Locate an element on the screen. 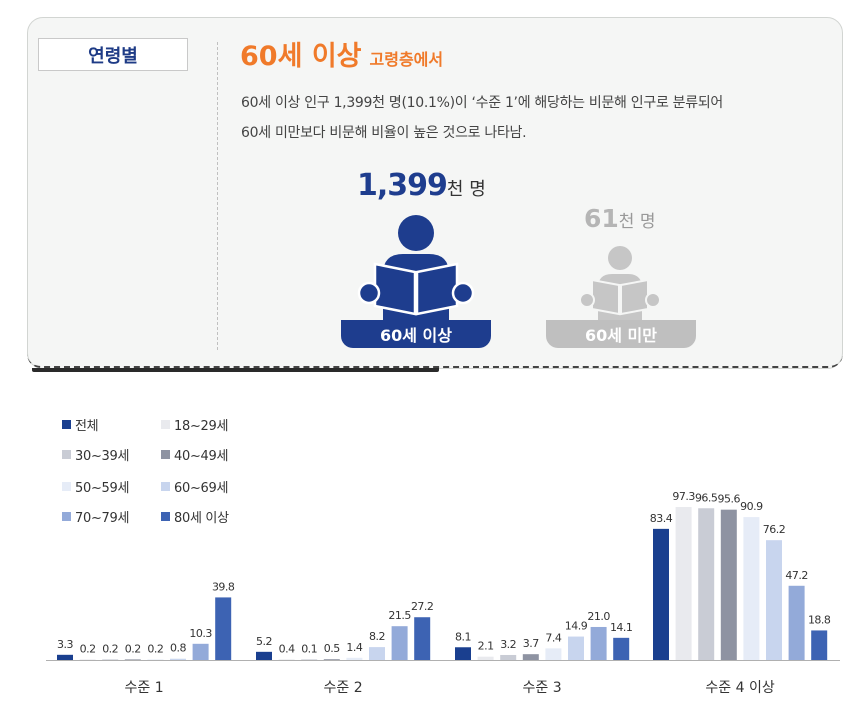 This screenshot has height=702, width=864. data-label-0-4: 0.2 is located at coordinates (155, 648).